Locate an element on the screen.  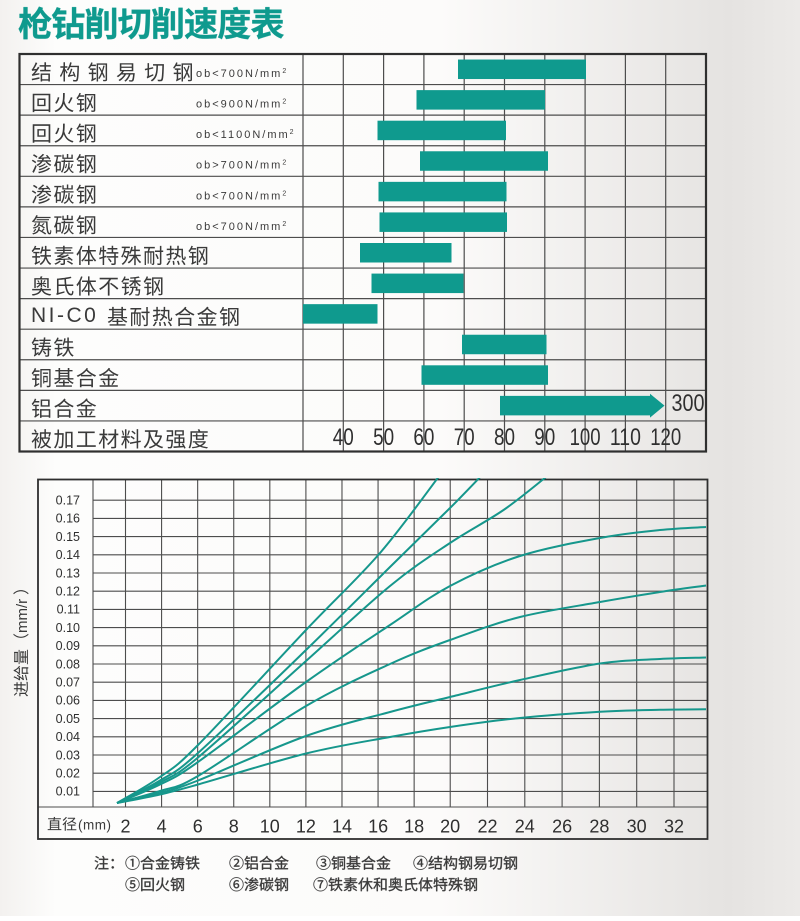
svg-text: 4 is located at coordinates (162, 827).